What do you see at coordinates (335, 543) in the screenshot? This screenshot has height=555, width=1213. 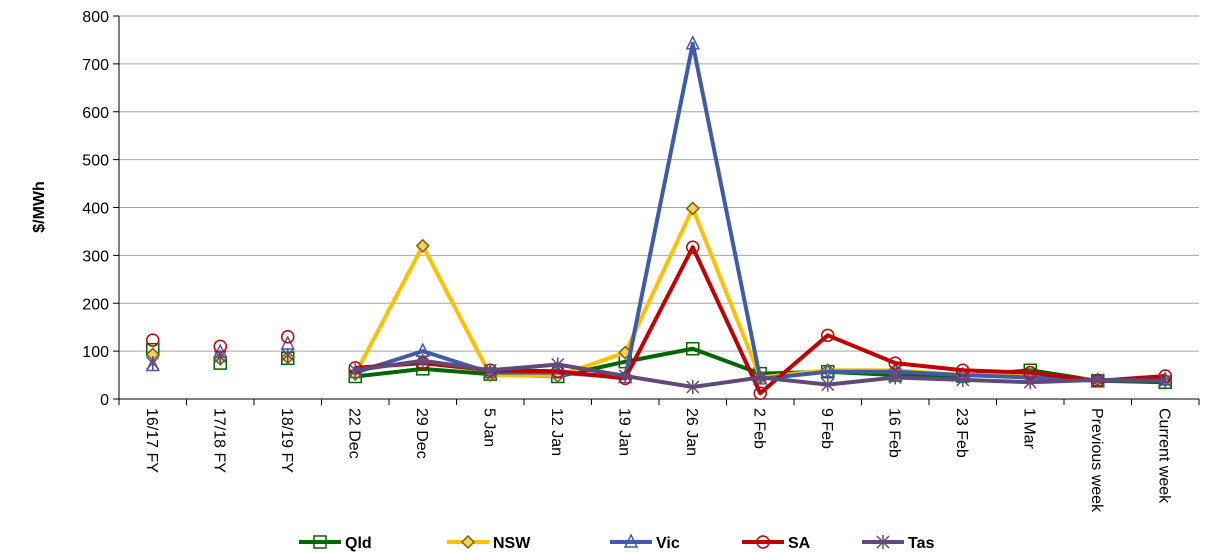 I see `legend-item-qld: Qld` at bounding box center [335, 543].